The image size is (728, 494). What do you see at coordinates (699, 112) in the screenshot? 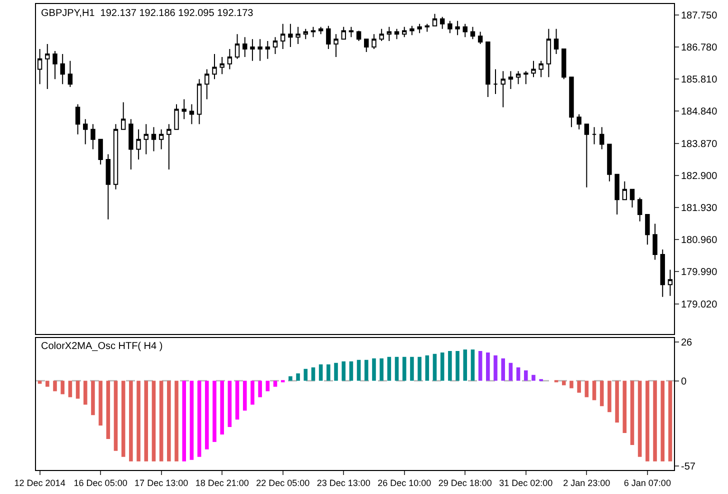
I see `y-tick-label: 184.840` at bounding box center [699, 112].